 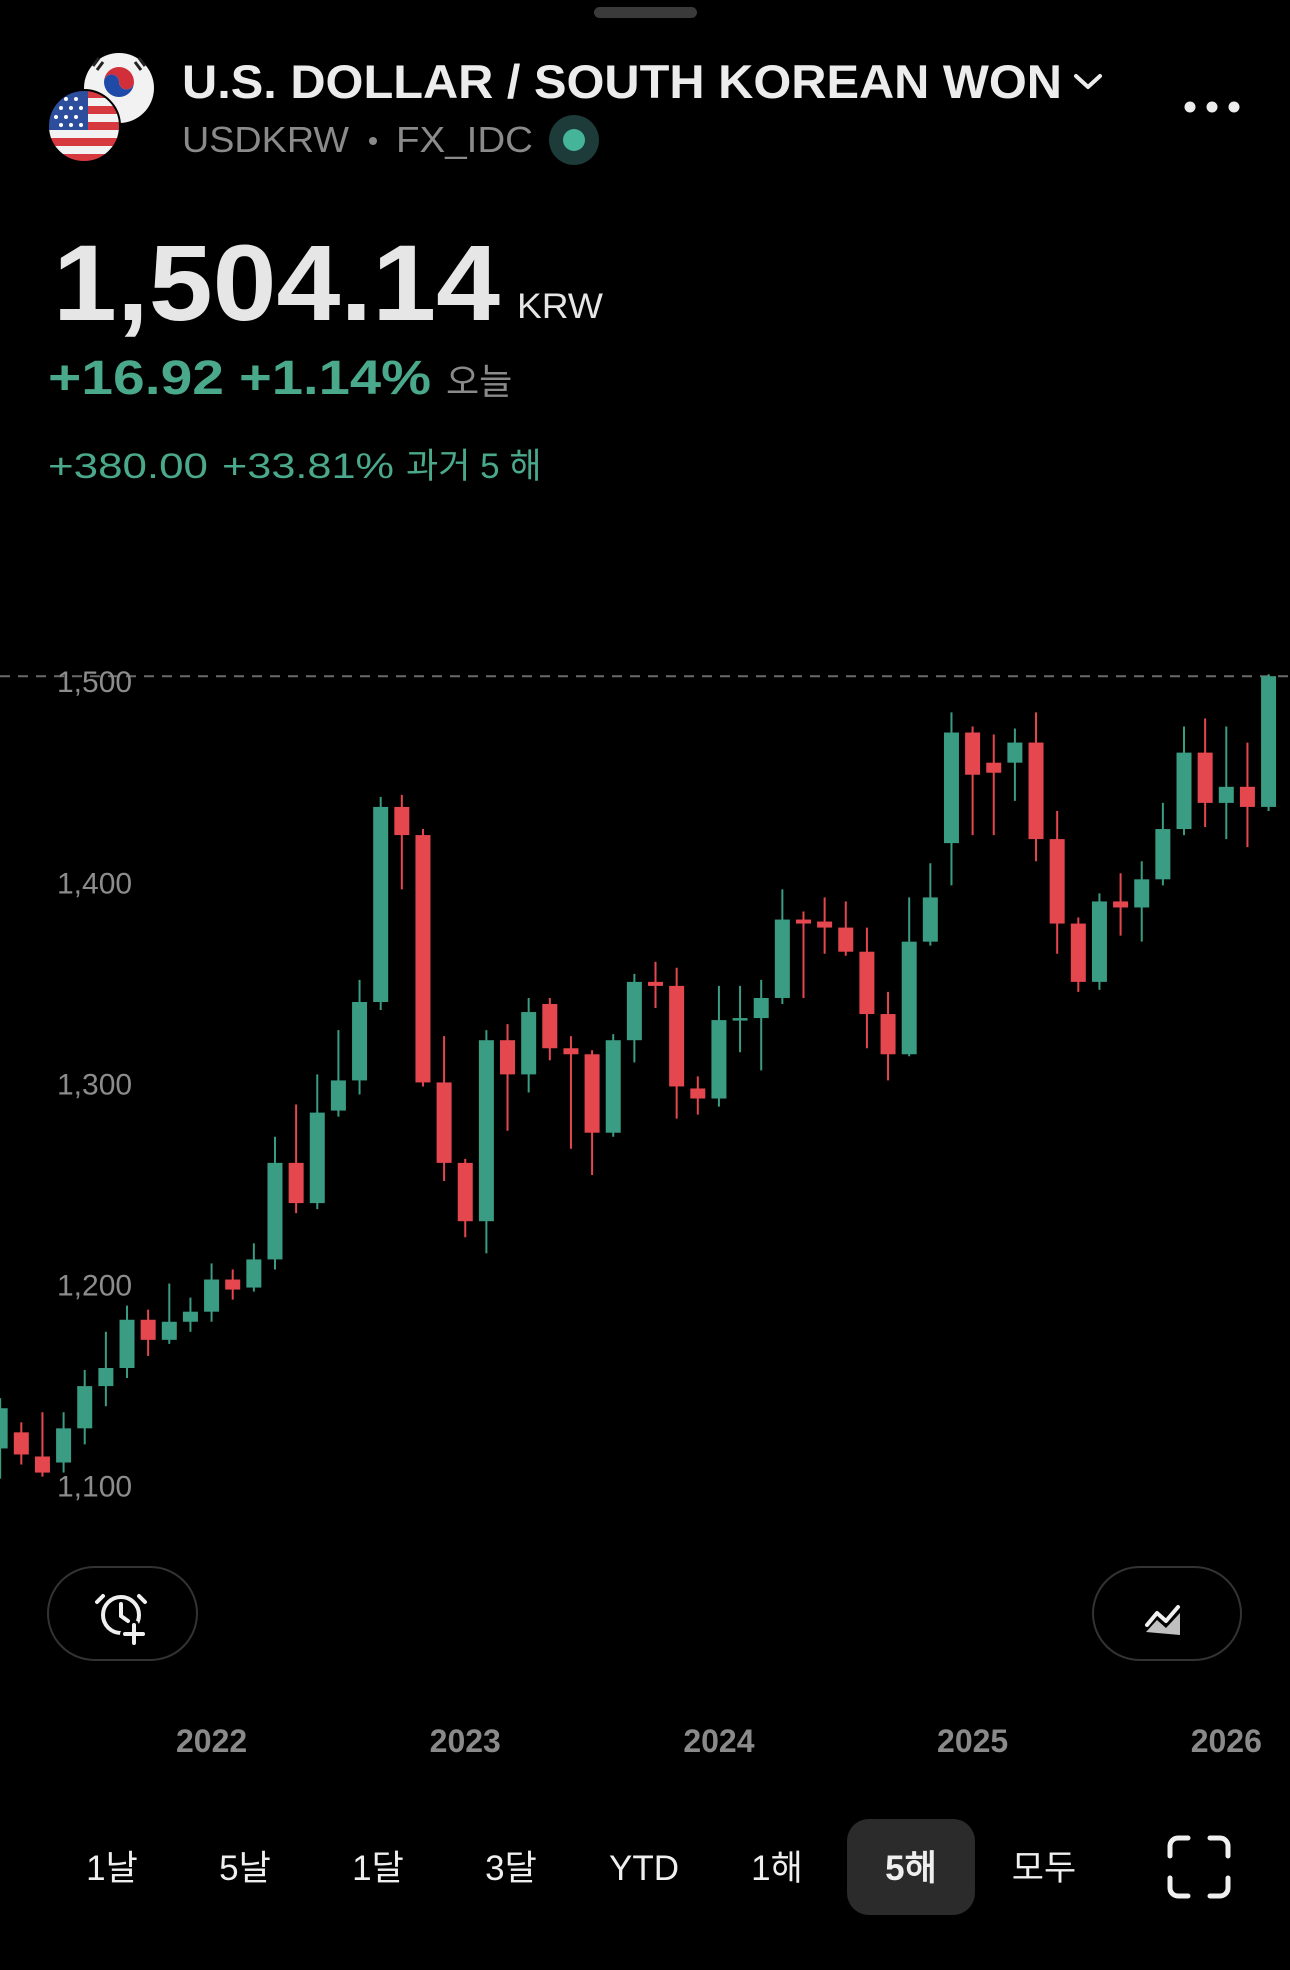 I want to click on x-tick-label: 2022, so click(x=211, y=1741).